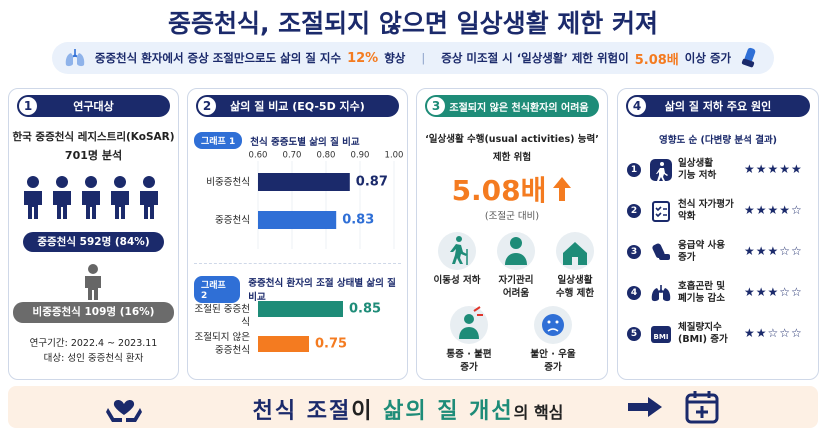 The image size is (826, 431). I want to click on summary-text: 향상, so click(395, 58).